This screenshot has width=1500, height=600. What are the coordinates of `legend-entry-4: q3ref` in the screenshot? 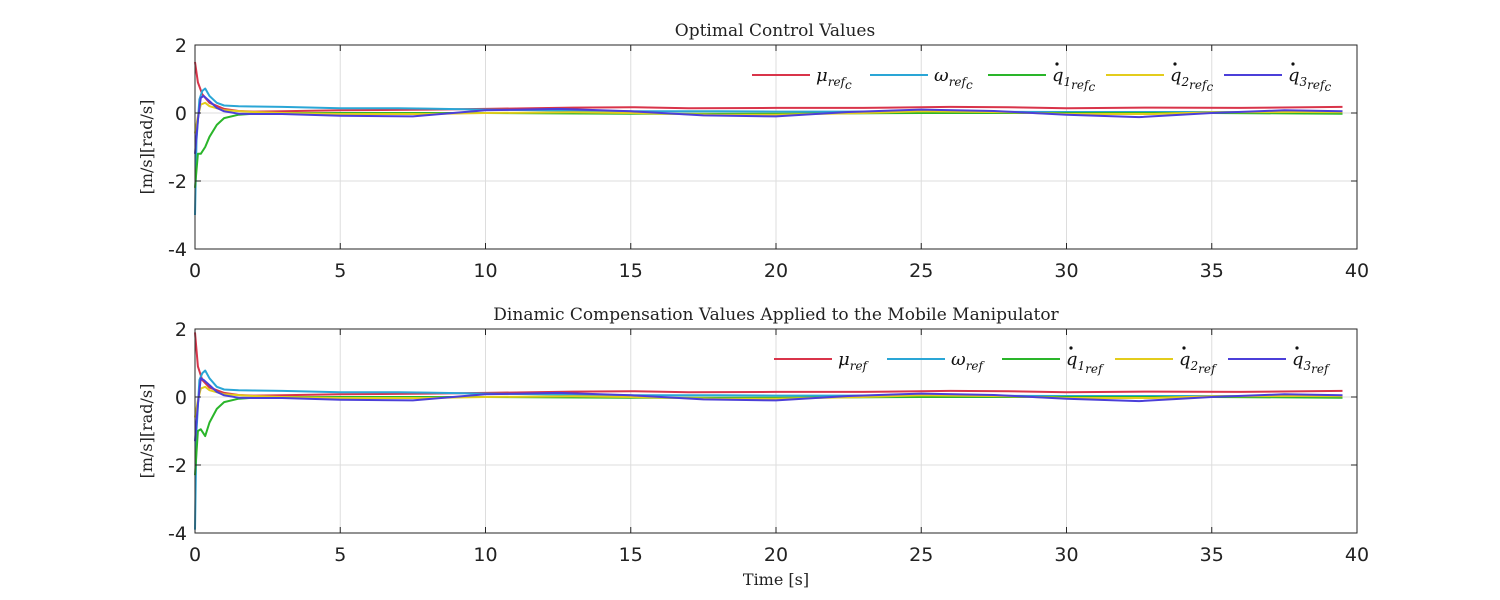 It's located at (1279, 361).